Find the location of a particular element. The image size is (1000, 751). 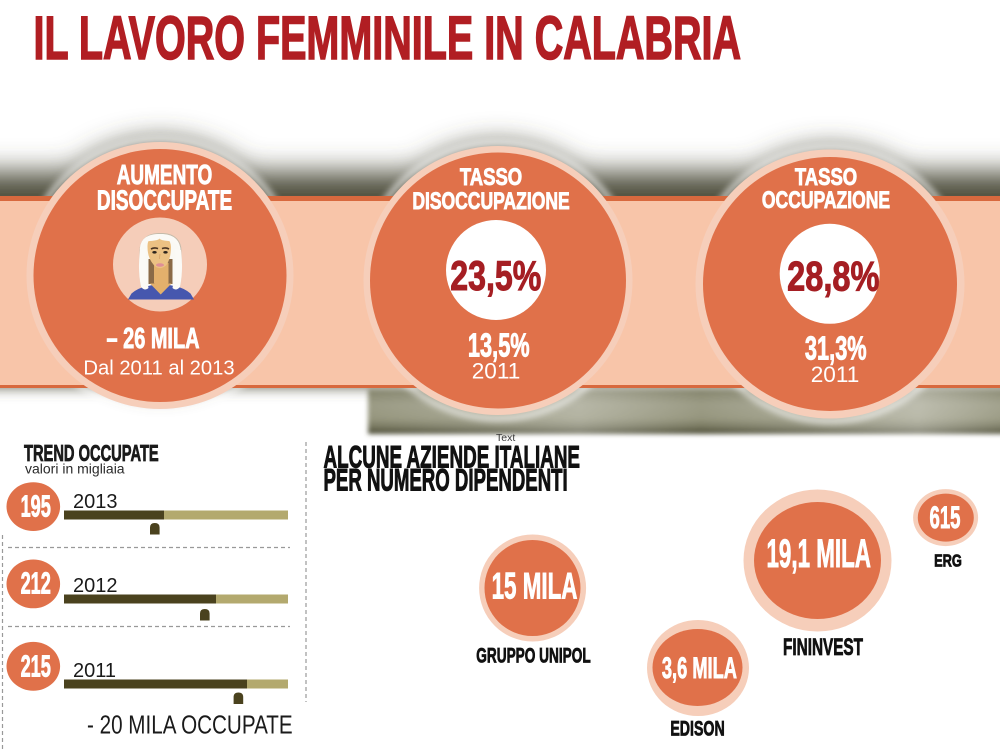

svg-text: Text is located at coordinates (505, 438).